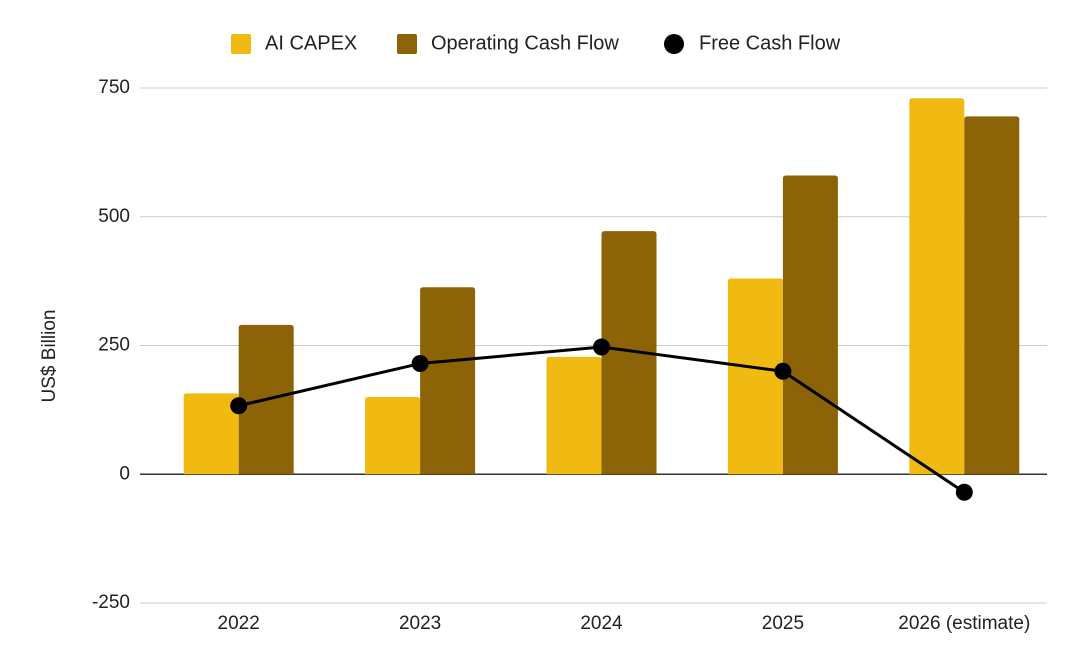  I want to click on bar-operating-cash-flow-2024, so click(629, 353).